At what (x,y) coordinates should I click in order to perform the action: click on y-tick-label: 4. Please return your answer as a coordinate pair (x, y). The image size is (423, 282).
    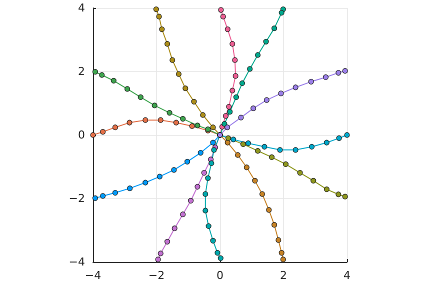
    Looking at the image, I should click on (81, 8).